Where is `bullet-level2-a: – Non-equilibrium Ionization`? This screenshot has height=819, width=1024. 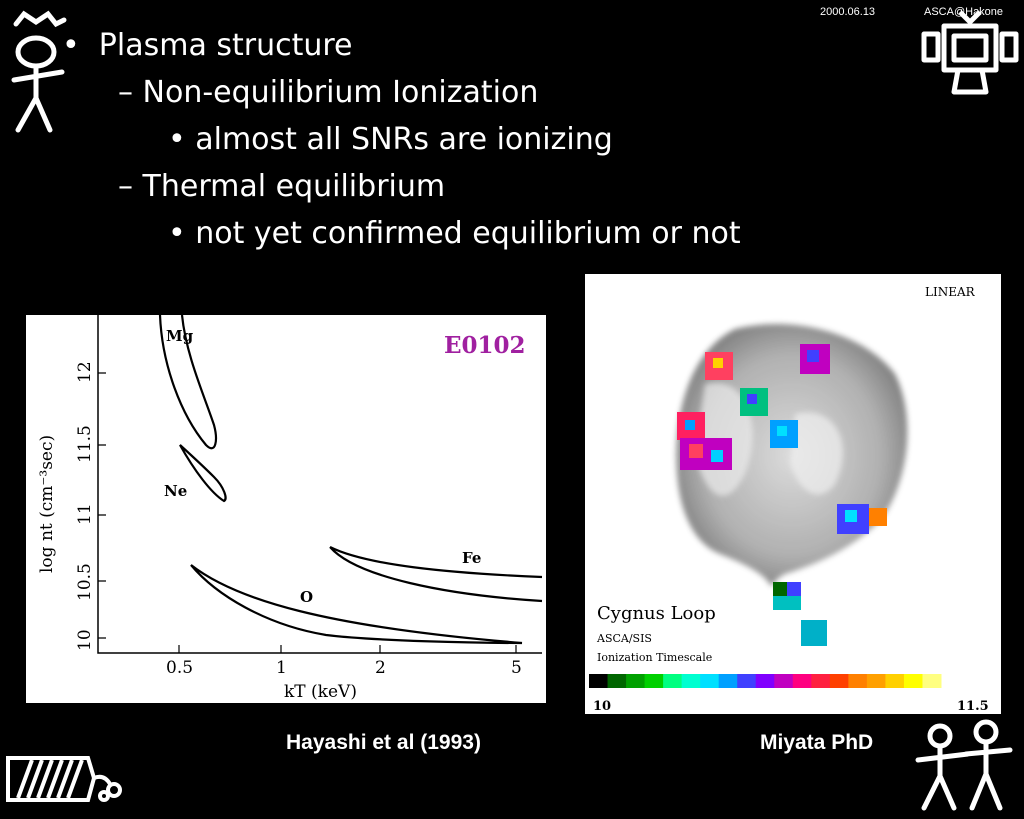 bullet-level2-a: – Non-equilibrium Ionization is located at coordinates (328, 92).